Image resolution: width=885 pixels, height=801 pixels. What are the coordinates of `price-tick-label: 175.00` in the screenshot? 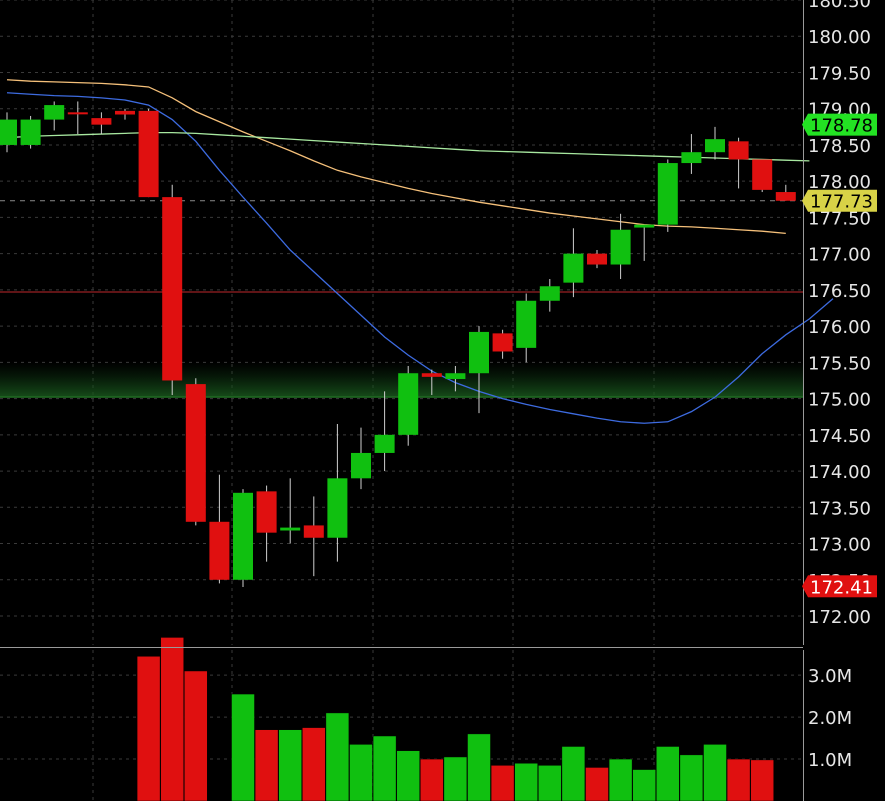 It's located at (839, 400).